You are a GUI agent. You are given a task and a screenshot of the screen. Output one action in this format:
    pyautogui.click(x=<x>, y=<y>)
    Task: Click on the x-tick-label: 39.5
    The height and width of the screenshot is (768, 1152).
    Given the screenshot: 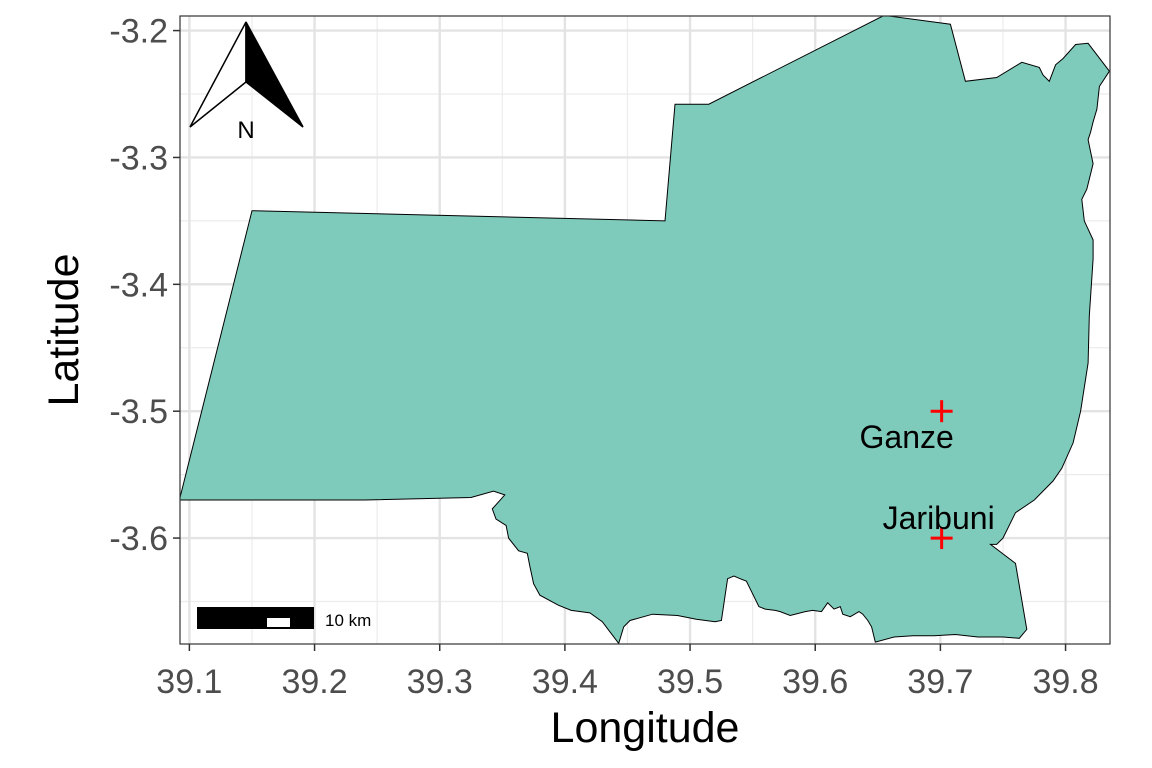 What is the action you would take?
    pyautogui.click(x=690, y=682)
    